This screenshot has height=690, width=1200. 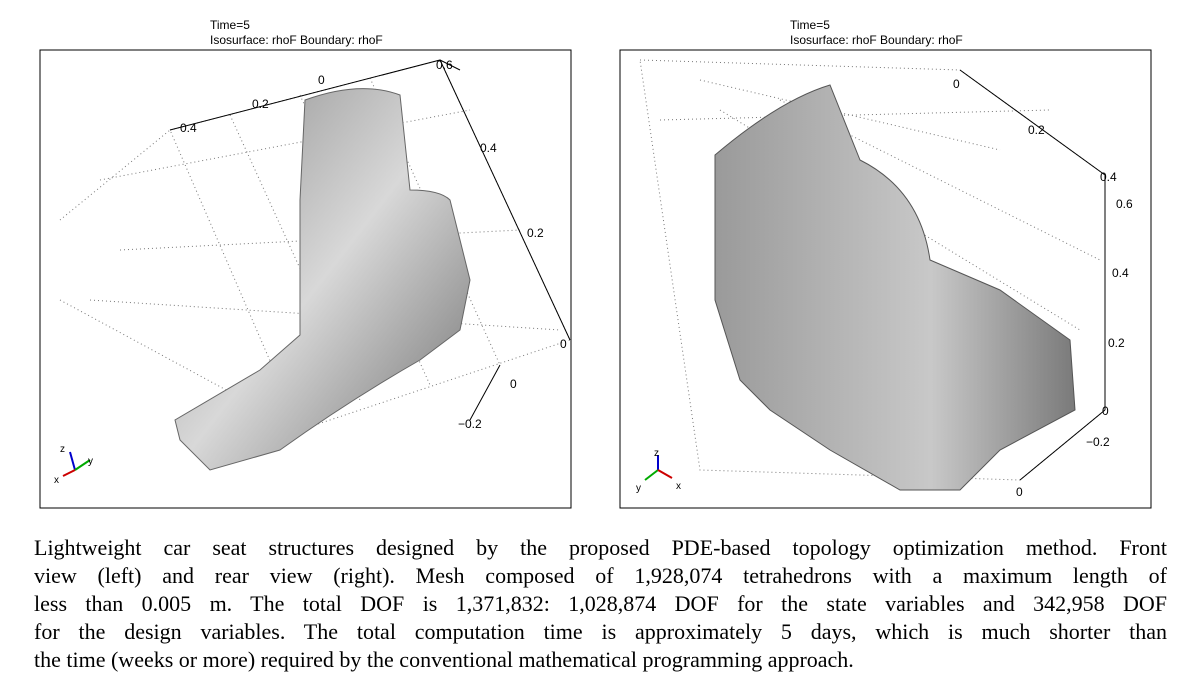 What do you see at coordinates (322, 279) in the screenshot?
I see `seat-front` at bounding box center [322, 279].